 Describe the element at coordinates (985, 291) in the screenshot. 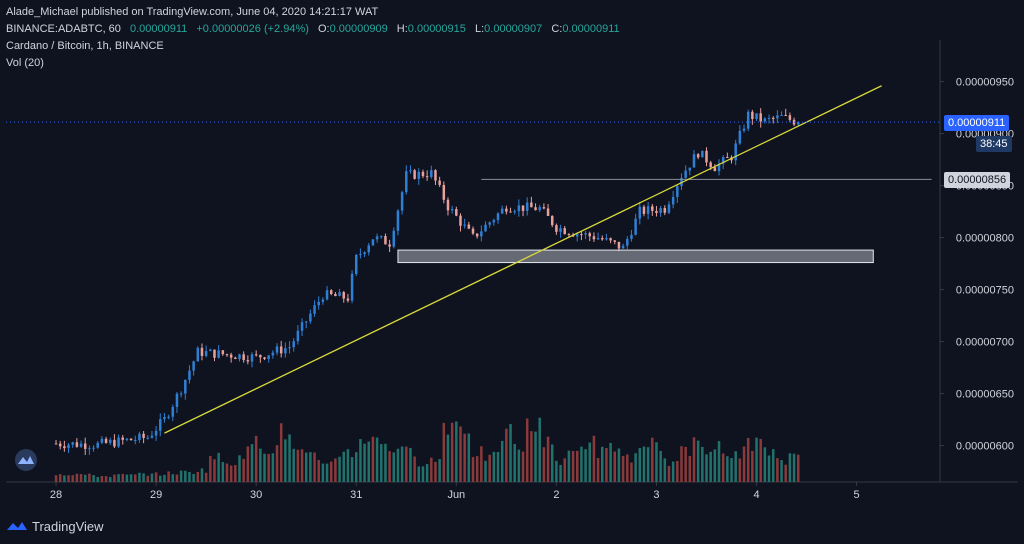

I see `price-tick-label: 0.00000750` at that location.